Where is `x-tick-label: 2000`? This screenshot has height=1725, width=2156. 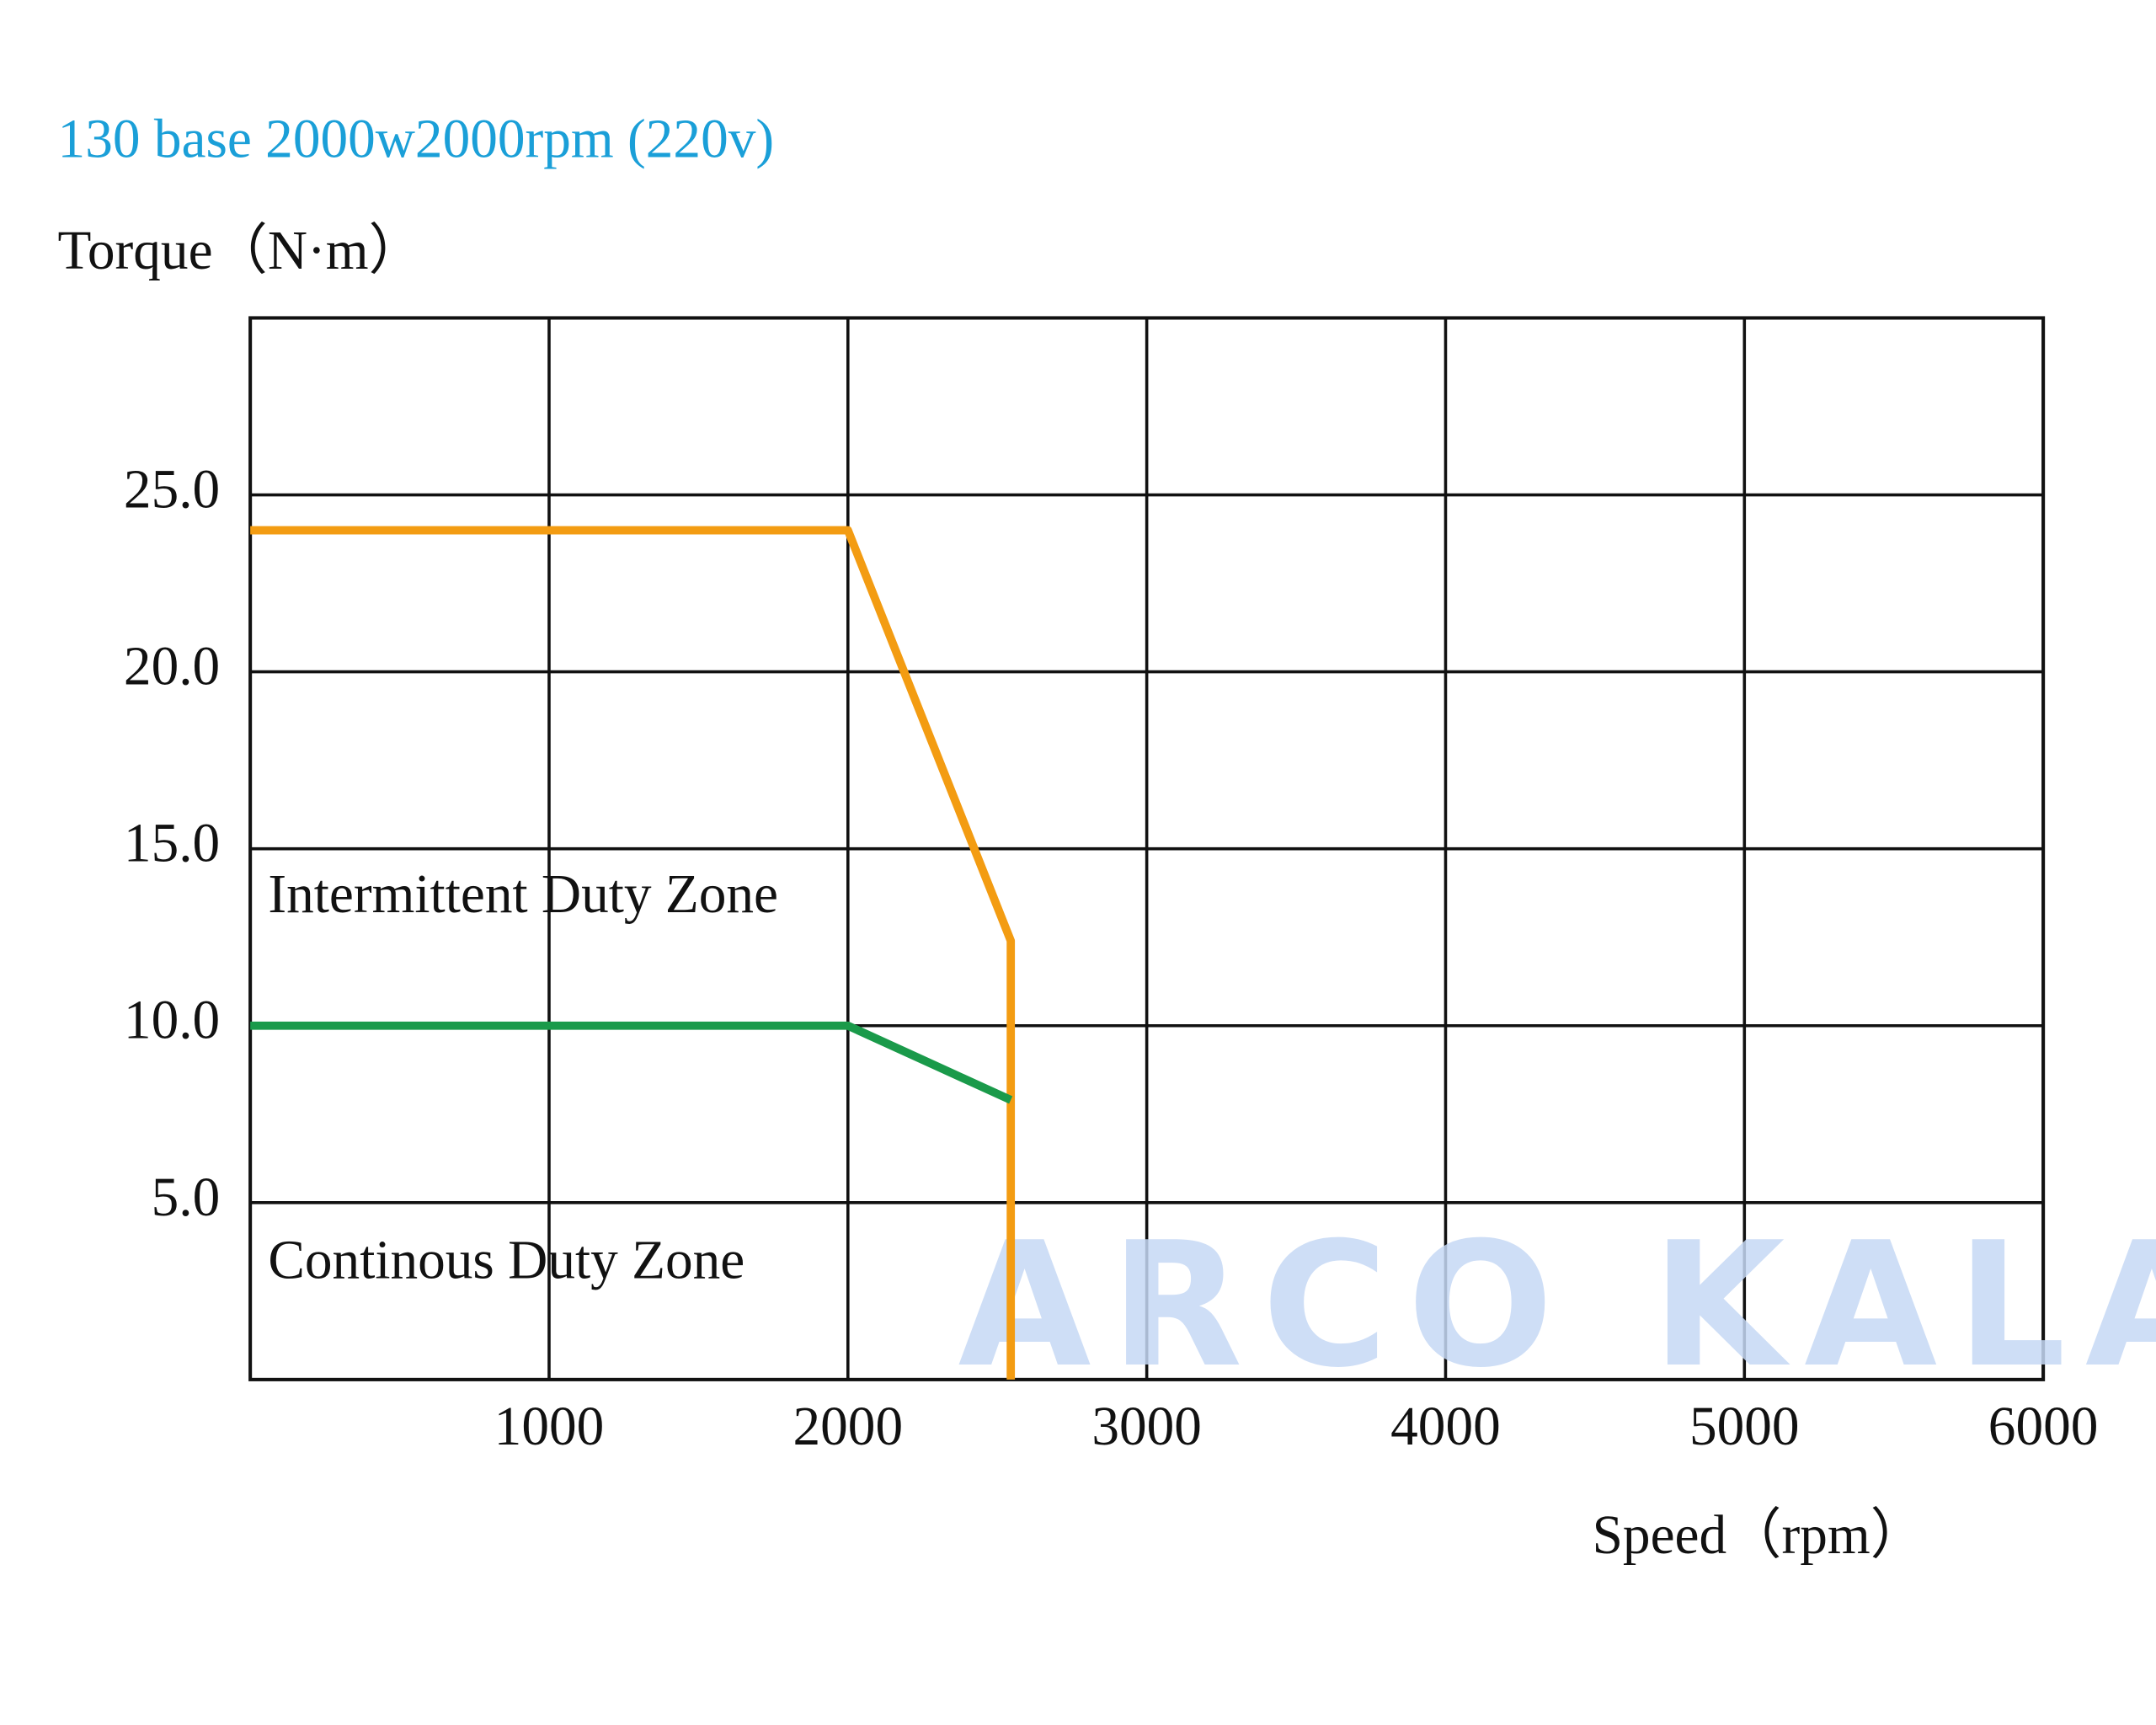 x-tick-label: 2000 is located at coordinates (848, 1427).